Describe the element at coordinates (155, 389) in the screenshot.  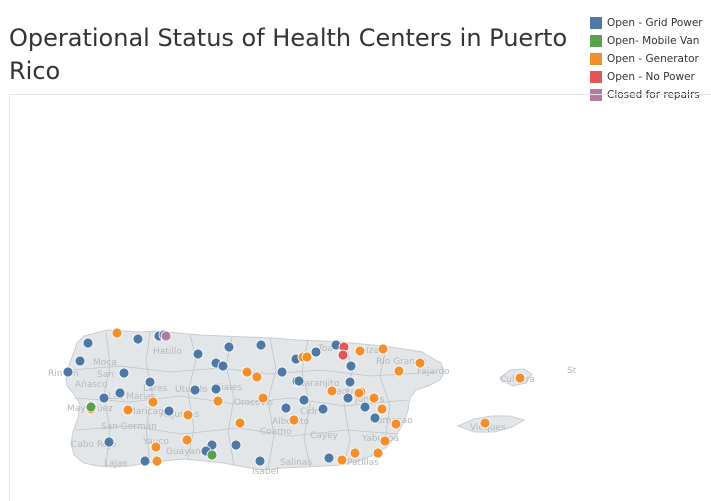
I see `map-label: Lares` at that location.